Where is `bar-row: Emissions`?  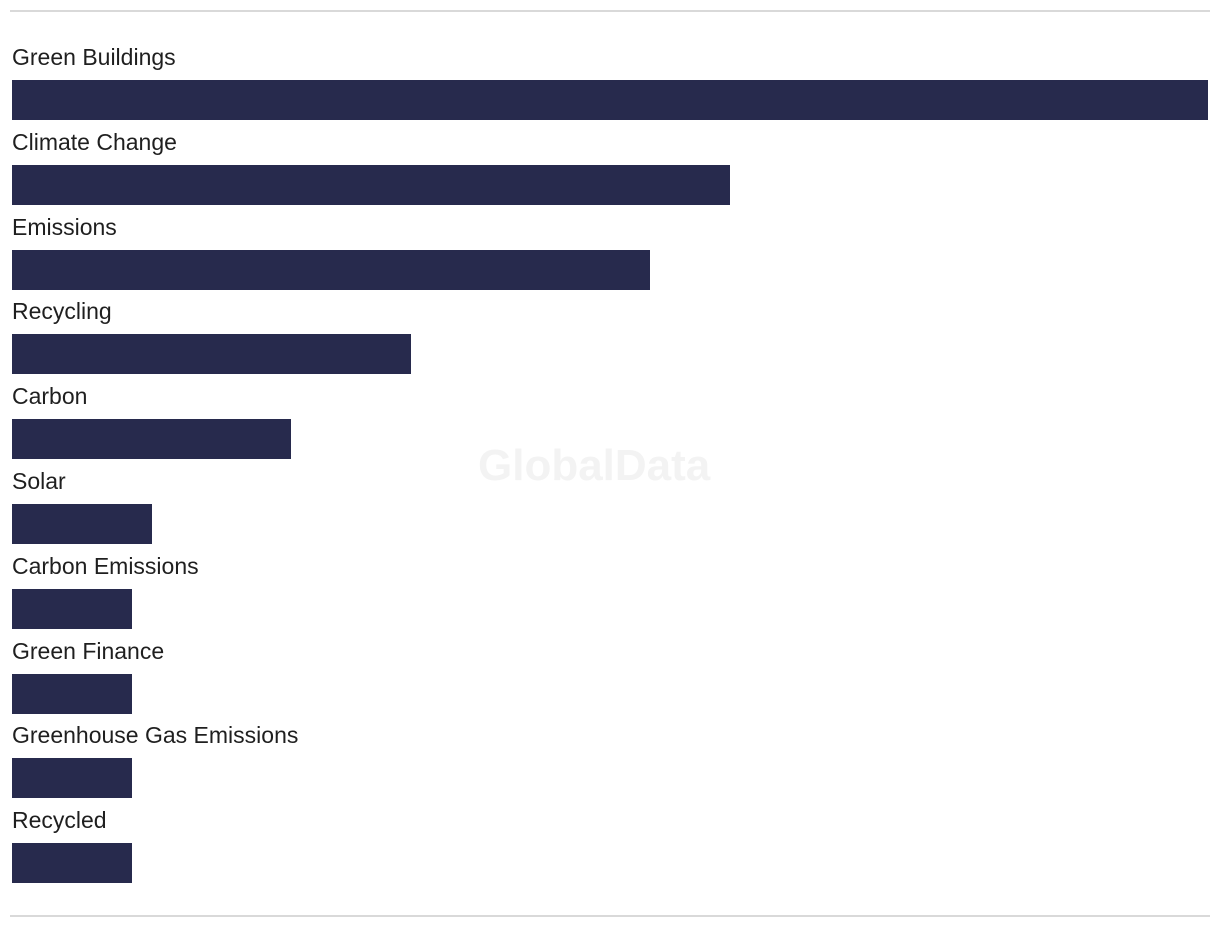
bar-row: Emissions is located at coordinates (610, 252).